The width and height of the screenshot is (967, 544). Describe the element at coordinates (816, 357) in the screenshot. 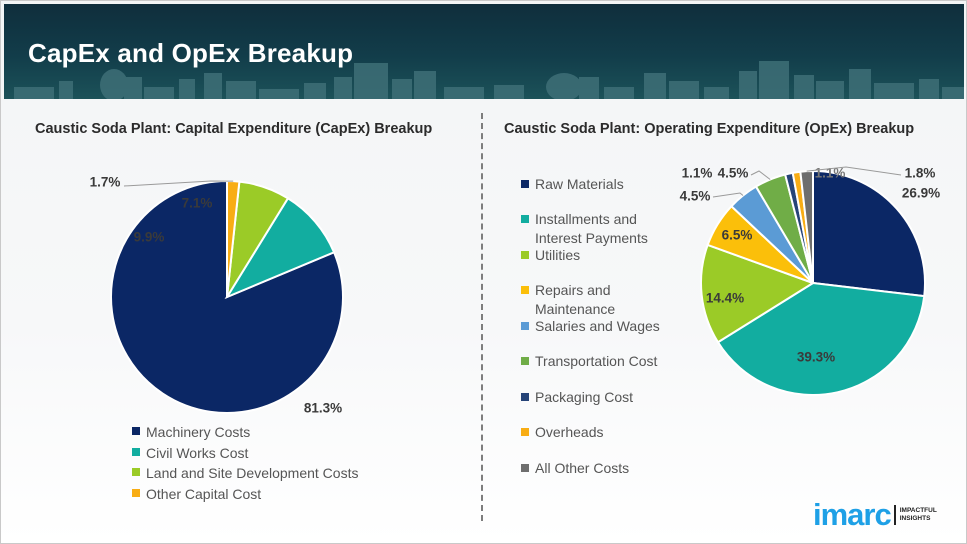

I see `data-label: 39.3%` at that location.